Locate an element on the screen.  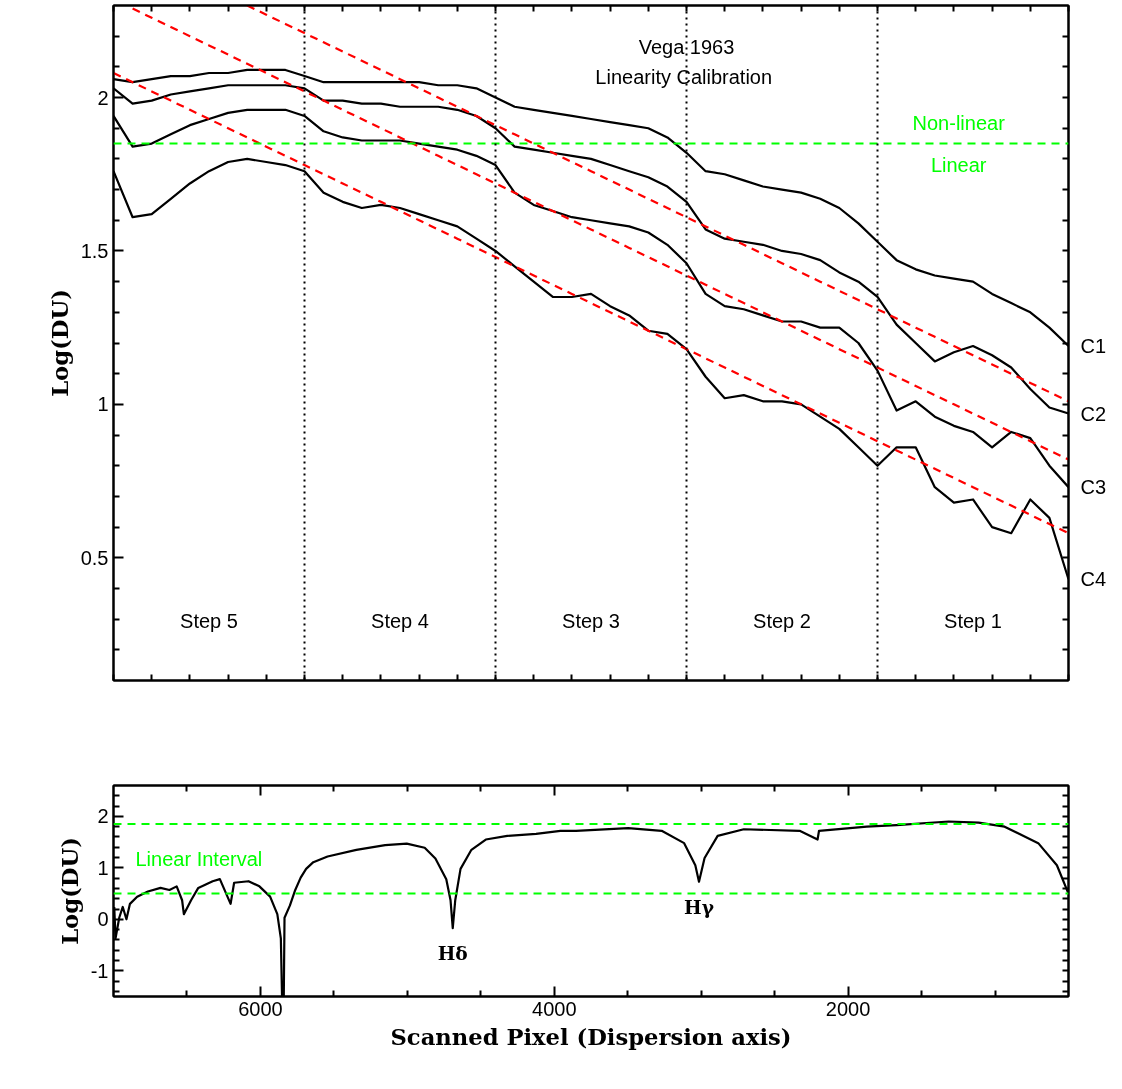
x-tick-label: 4000 is located at coordinates (554, 1008).